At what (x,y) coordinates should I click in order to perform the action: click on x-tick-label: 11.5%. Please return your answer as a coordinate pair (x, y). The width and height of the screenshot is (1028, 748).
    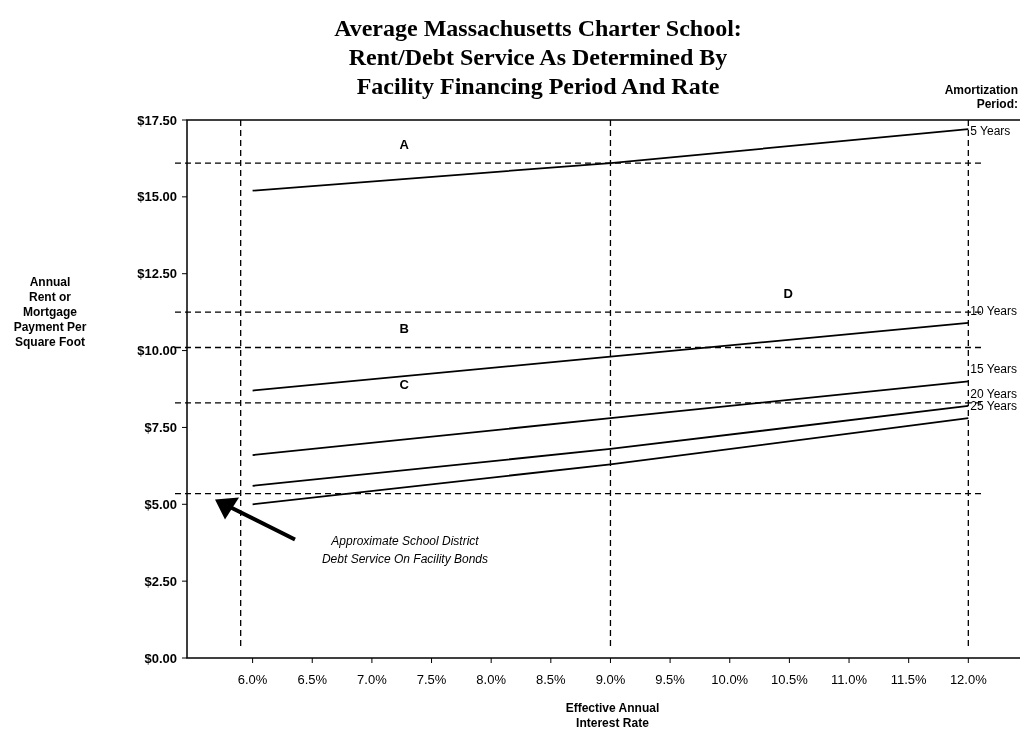
    Looking at the image, I should click on (909, 679).